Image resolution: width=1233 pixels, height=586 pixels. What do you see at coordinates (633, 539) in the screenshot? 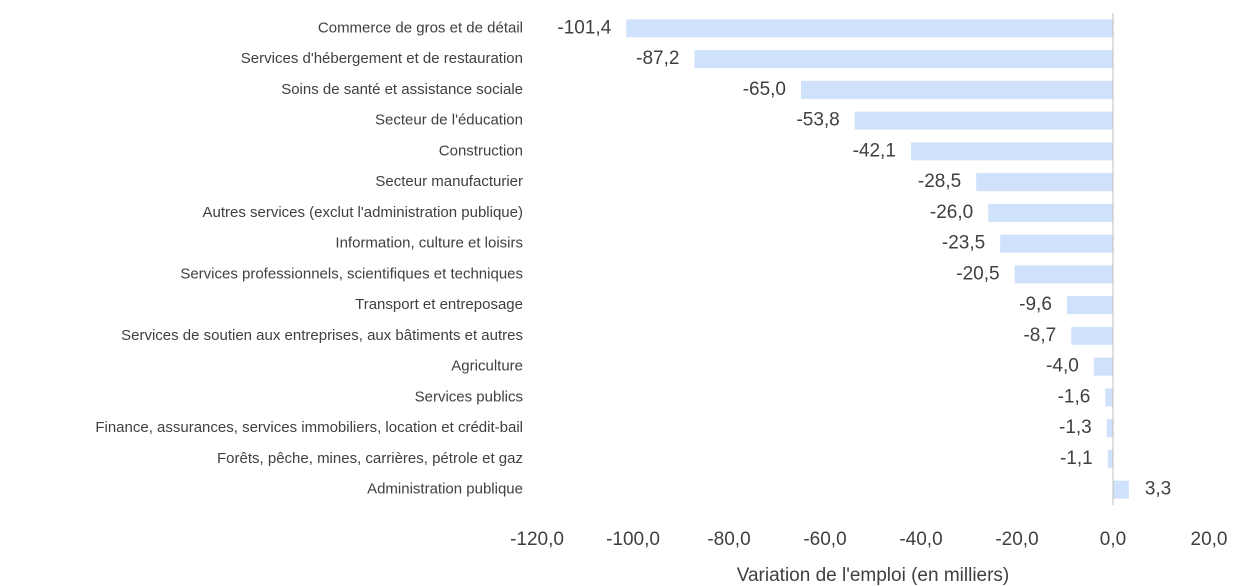
I see `x-tick-label: -100,0` at bounding box center [633, 539].